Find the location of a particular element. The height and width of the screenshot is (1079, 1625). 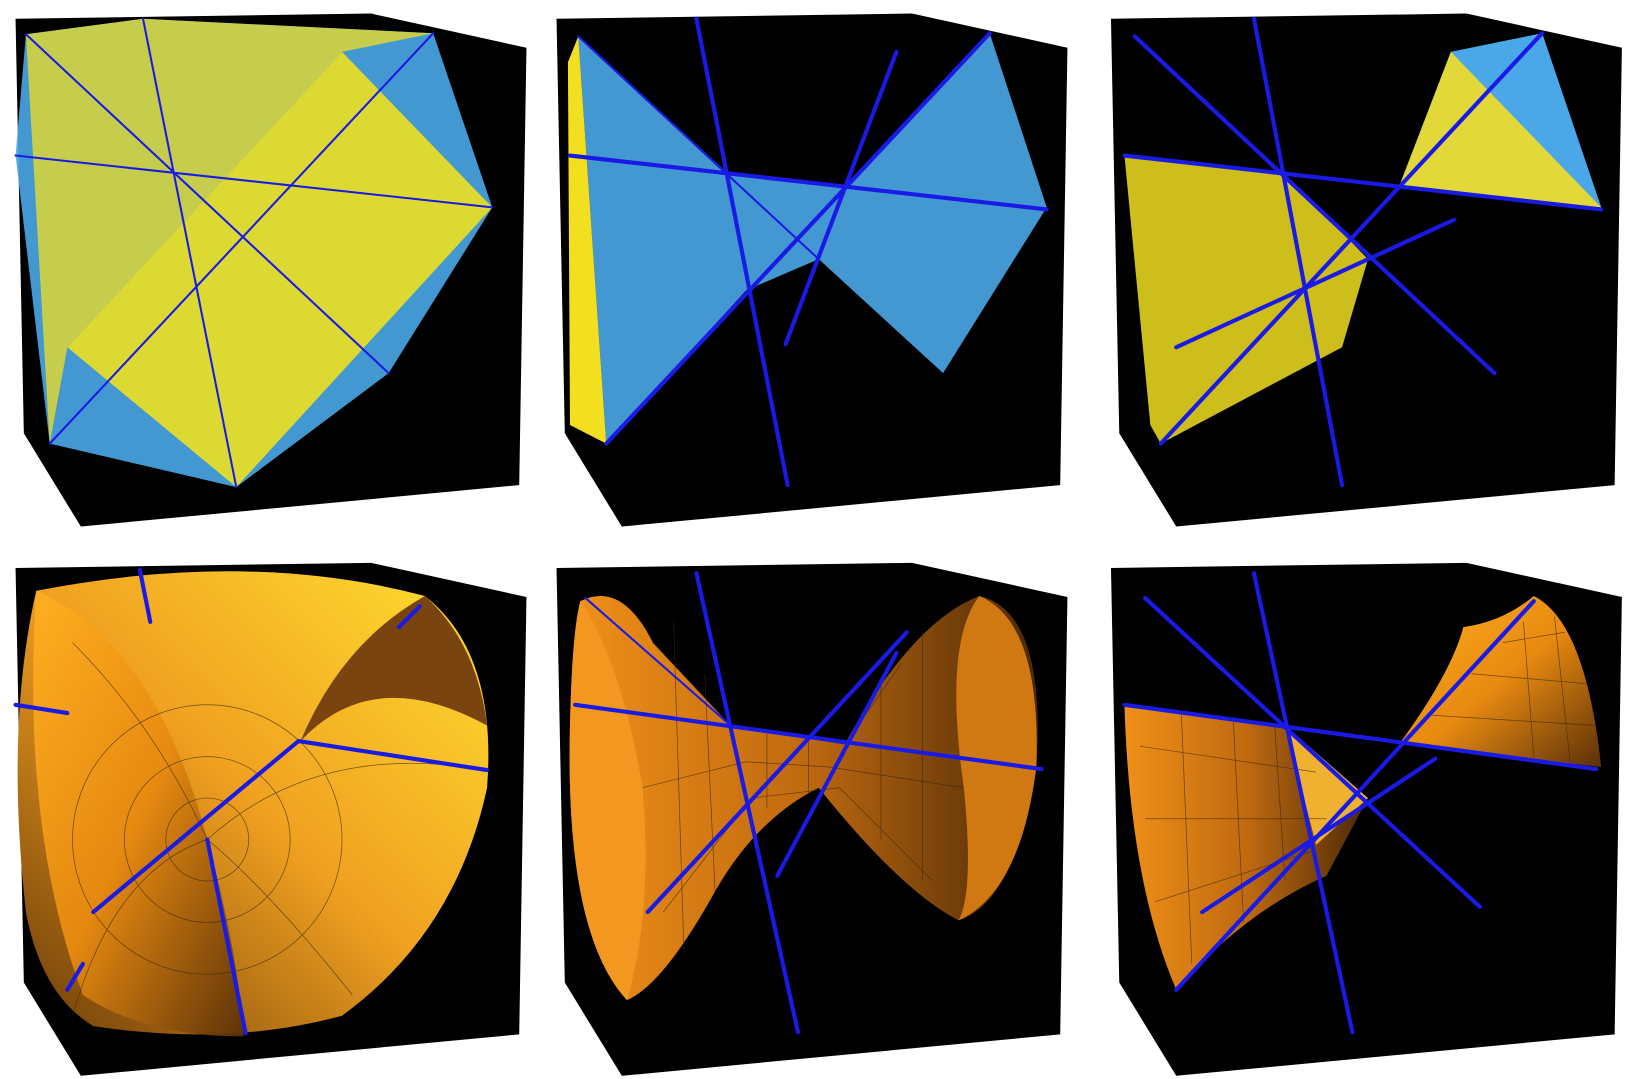

yellow-triangle is located at coordinates (1500, 129).